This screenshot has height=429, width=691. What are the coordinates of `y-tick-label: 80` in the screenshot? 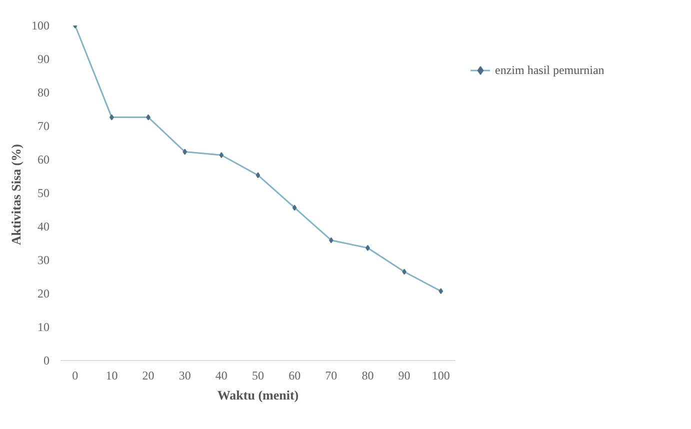 It's located at (44, 93).